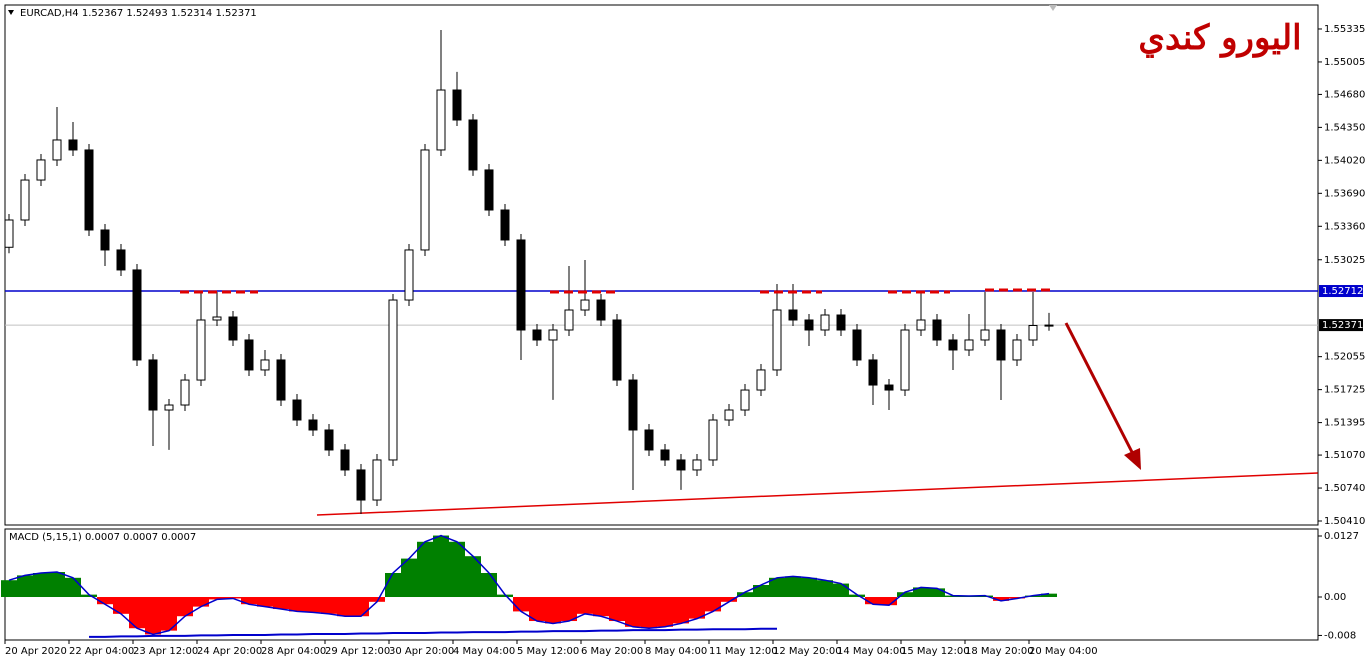 This screenshot has width=1366, height=668. Describe the element at coordinates (229, 651) in the screenshot. I see `x-tick-label: 24 Apr 20:00` at that location.